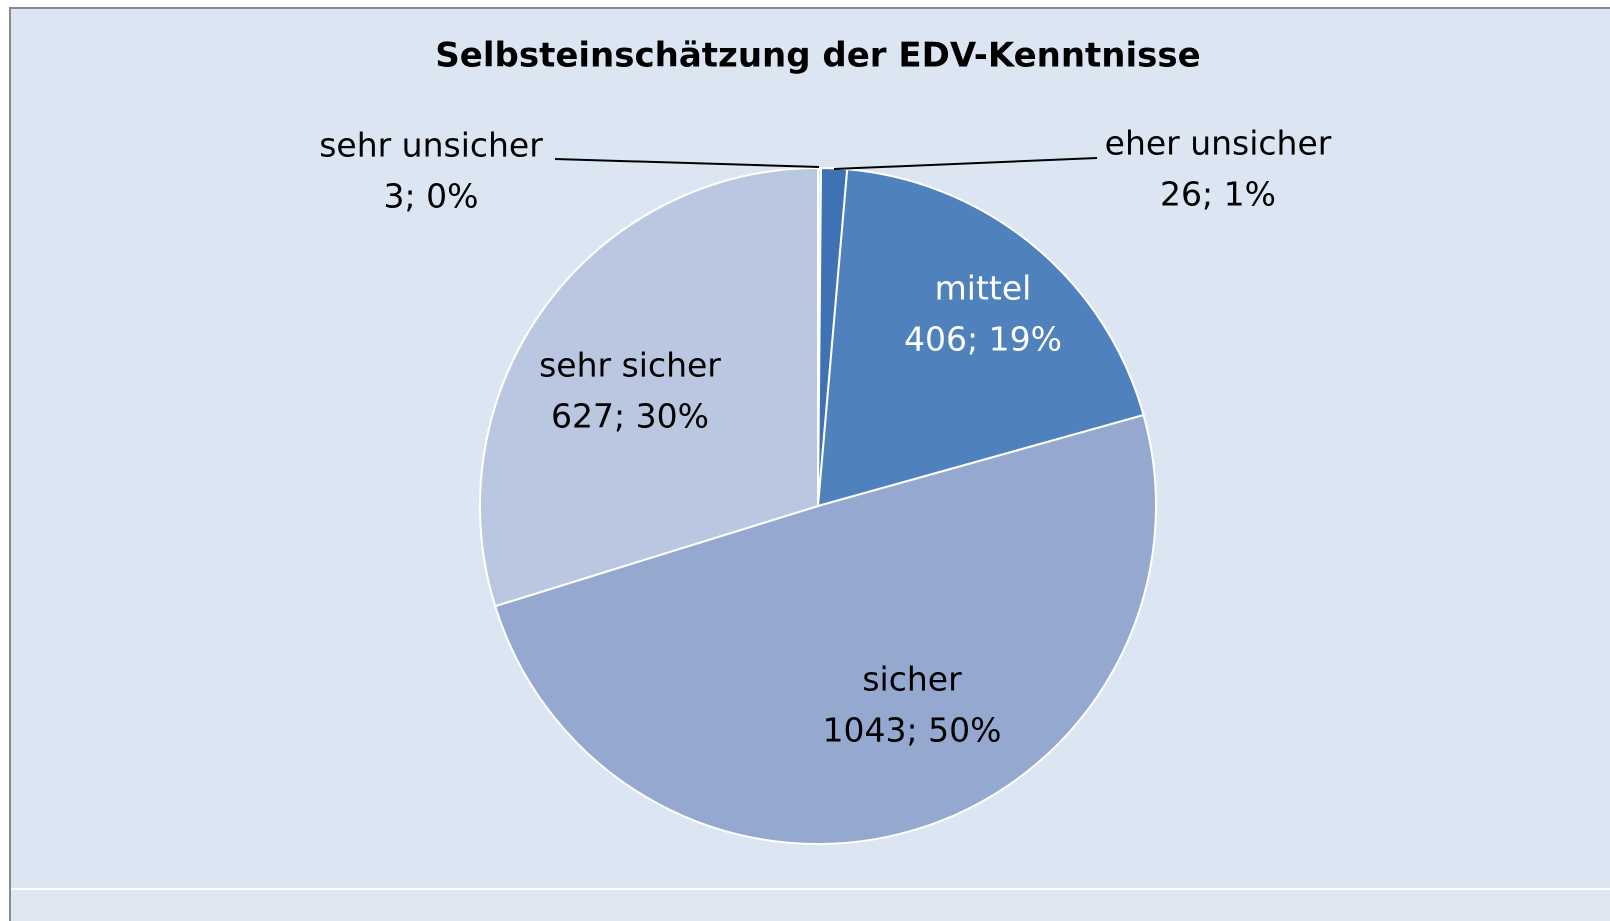 This screenshot has height=921, width=1610. What do you see at coordinates (983, 288) in the screenshot?
I see `slice-label: mittel` at bounding box center [983, 288].